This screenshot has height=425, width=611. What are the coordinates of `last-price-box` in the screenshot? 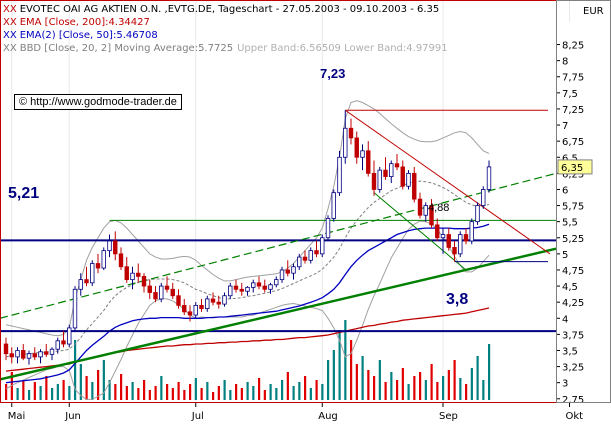 It's located at (575, 167).